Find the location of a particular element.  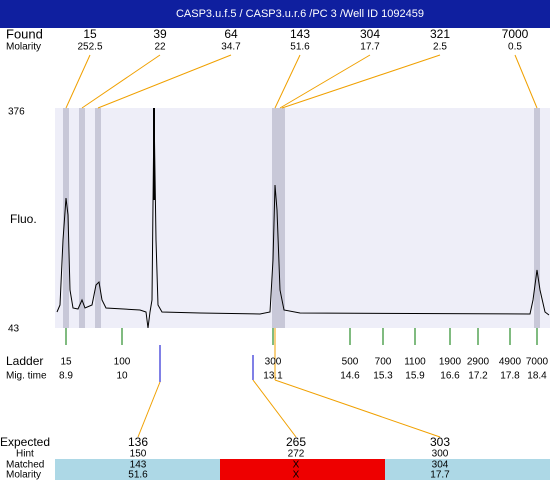

hint: 272 is located at coordinates (296, 454).